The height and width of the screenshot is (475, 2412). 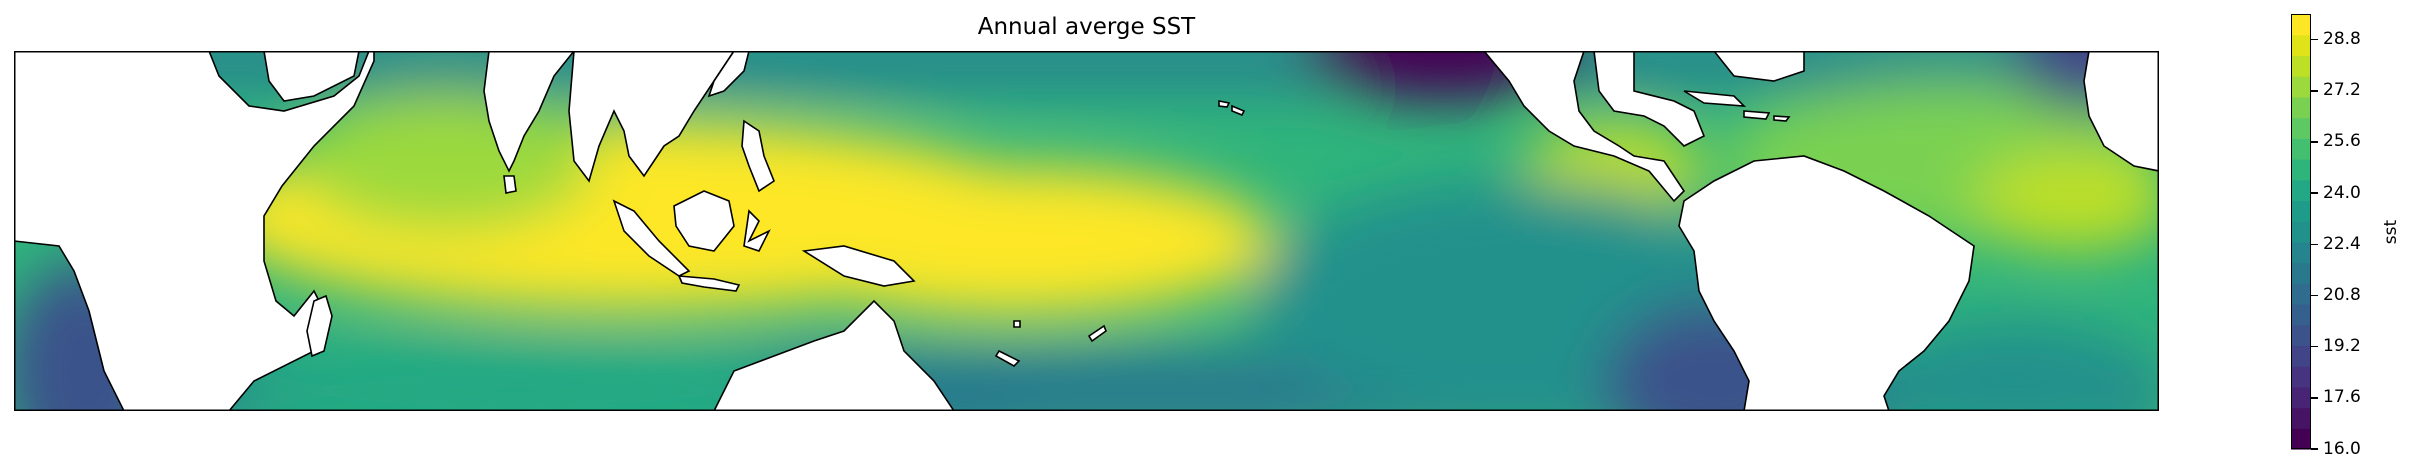 I want to click on colorbar-gradient, so click(x=2301, y=232).